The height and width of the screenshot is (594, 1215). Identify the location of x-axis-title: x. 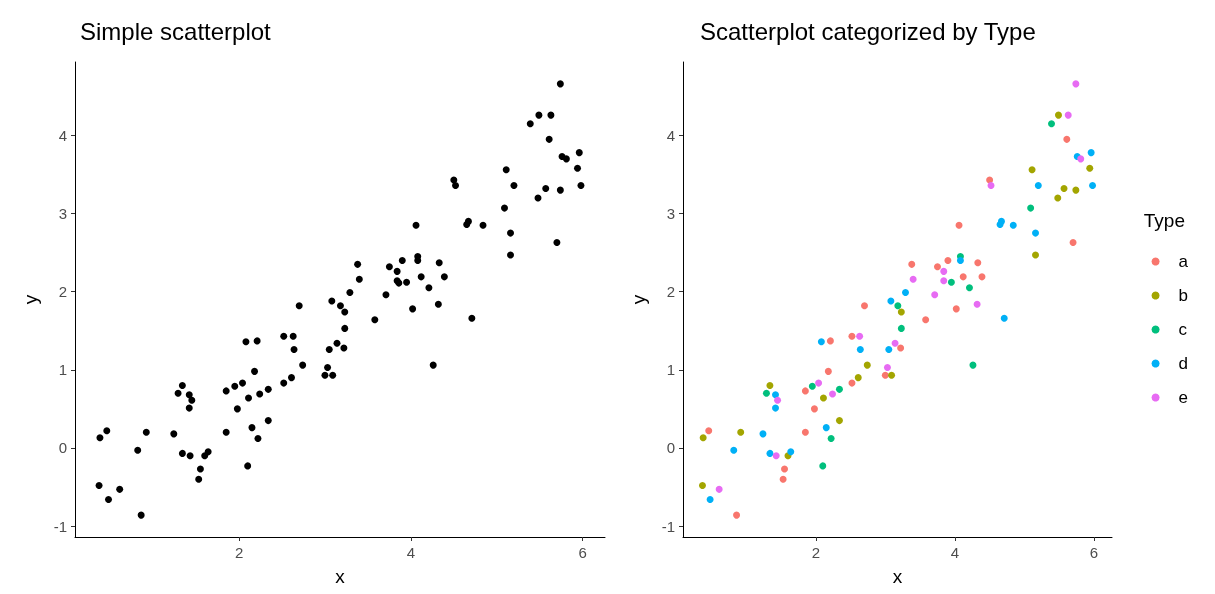
(340, 576).